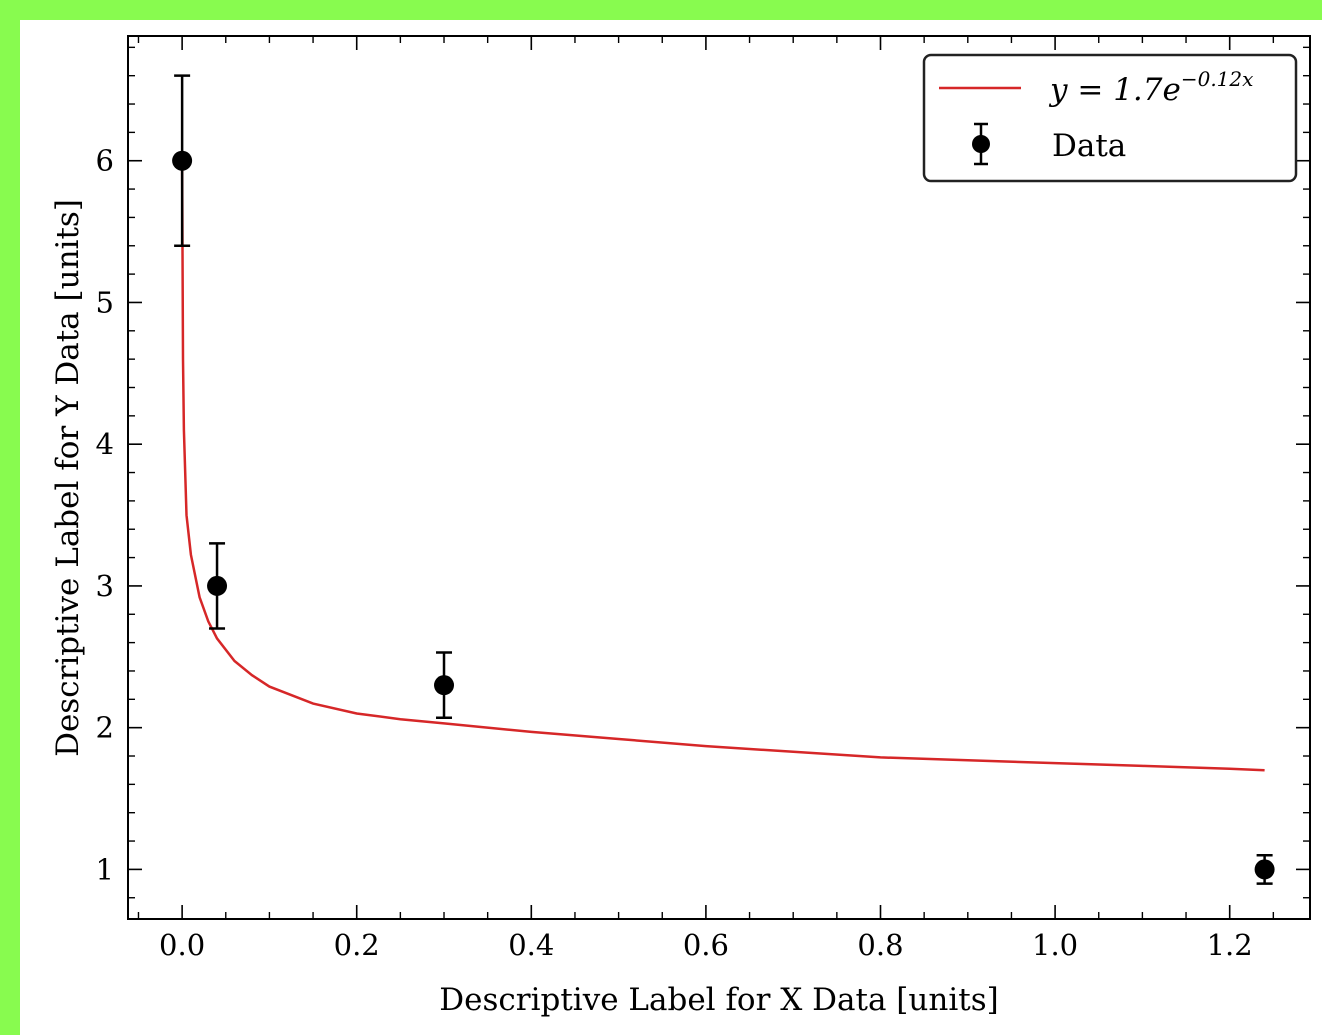  Describe the element at coordinates (981, 144) in the screenshot. I see `legend-data-swatch` at that location.